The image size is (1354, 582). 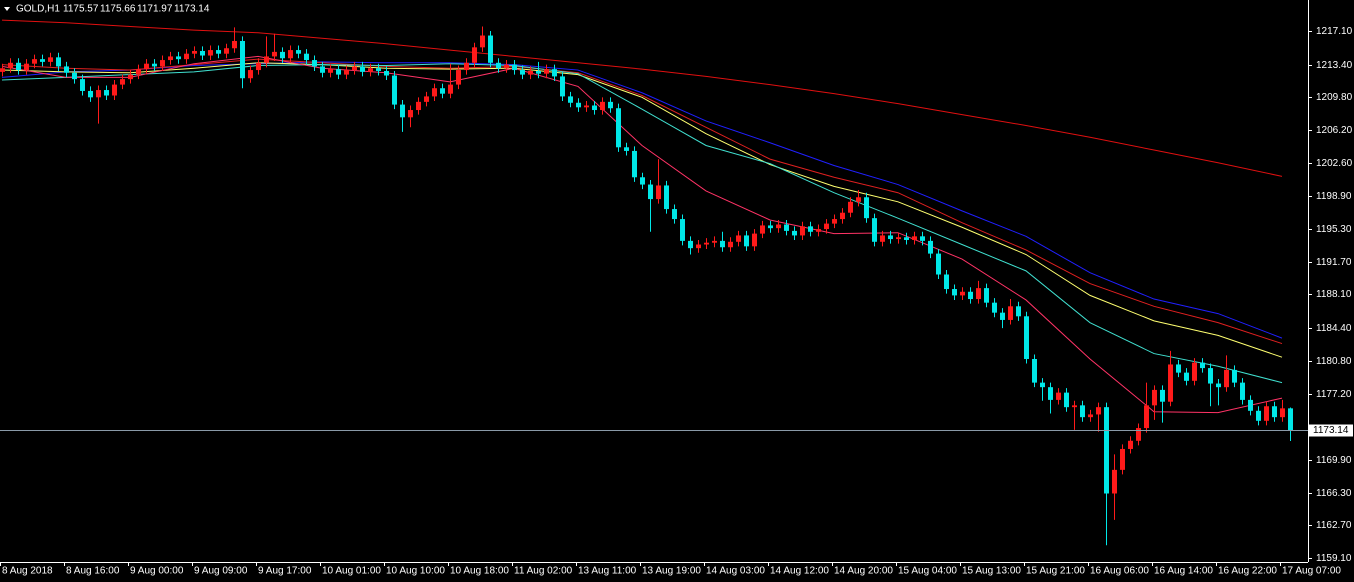 I want to click on x-tick-label: 11 Aug 02:00, so click(x=543, y=571).